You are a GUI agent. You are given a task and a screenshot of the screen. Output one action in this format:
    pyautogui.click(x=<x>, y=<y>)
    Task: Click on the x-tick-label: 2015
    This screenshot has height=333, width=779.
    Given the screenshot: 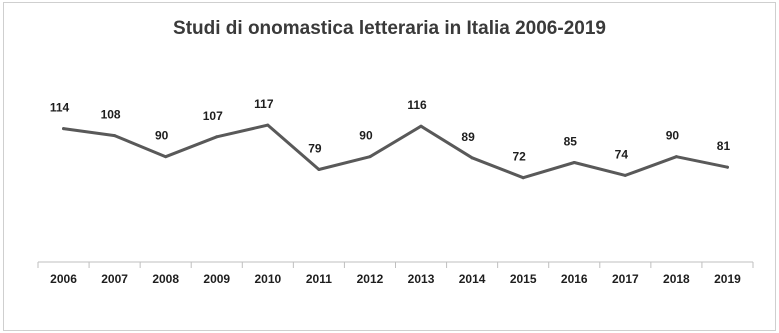 What is the action you would take?
    pyautogui.click(x=523, y=279)
    